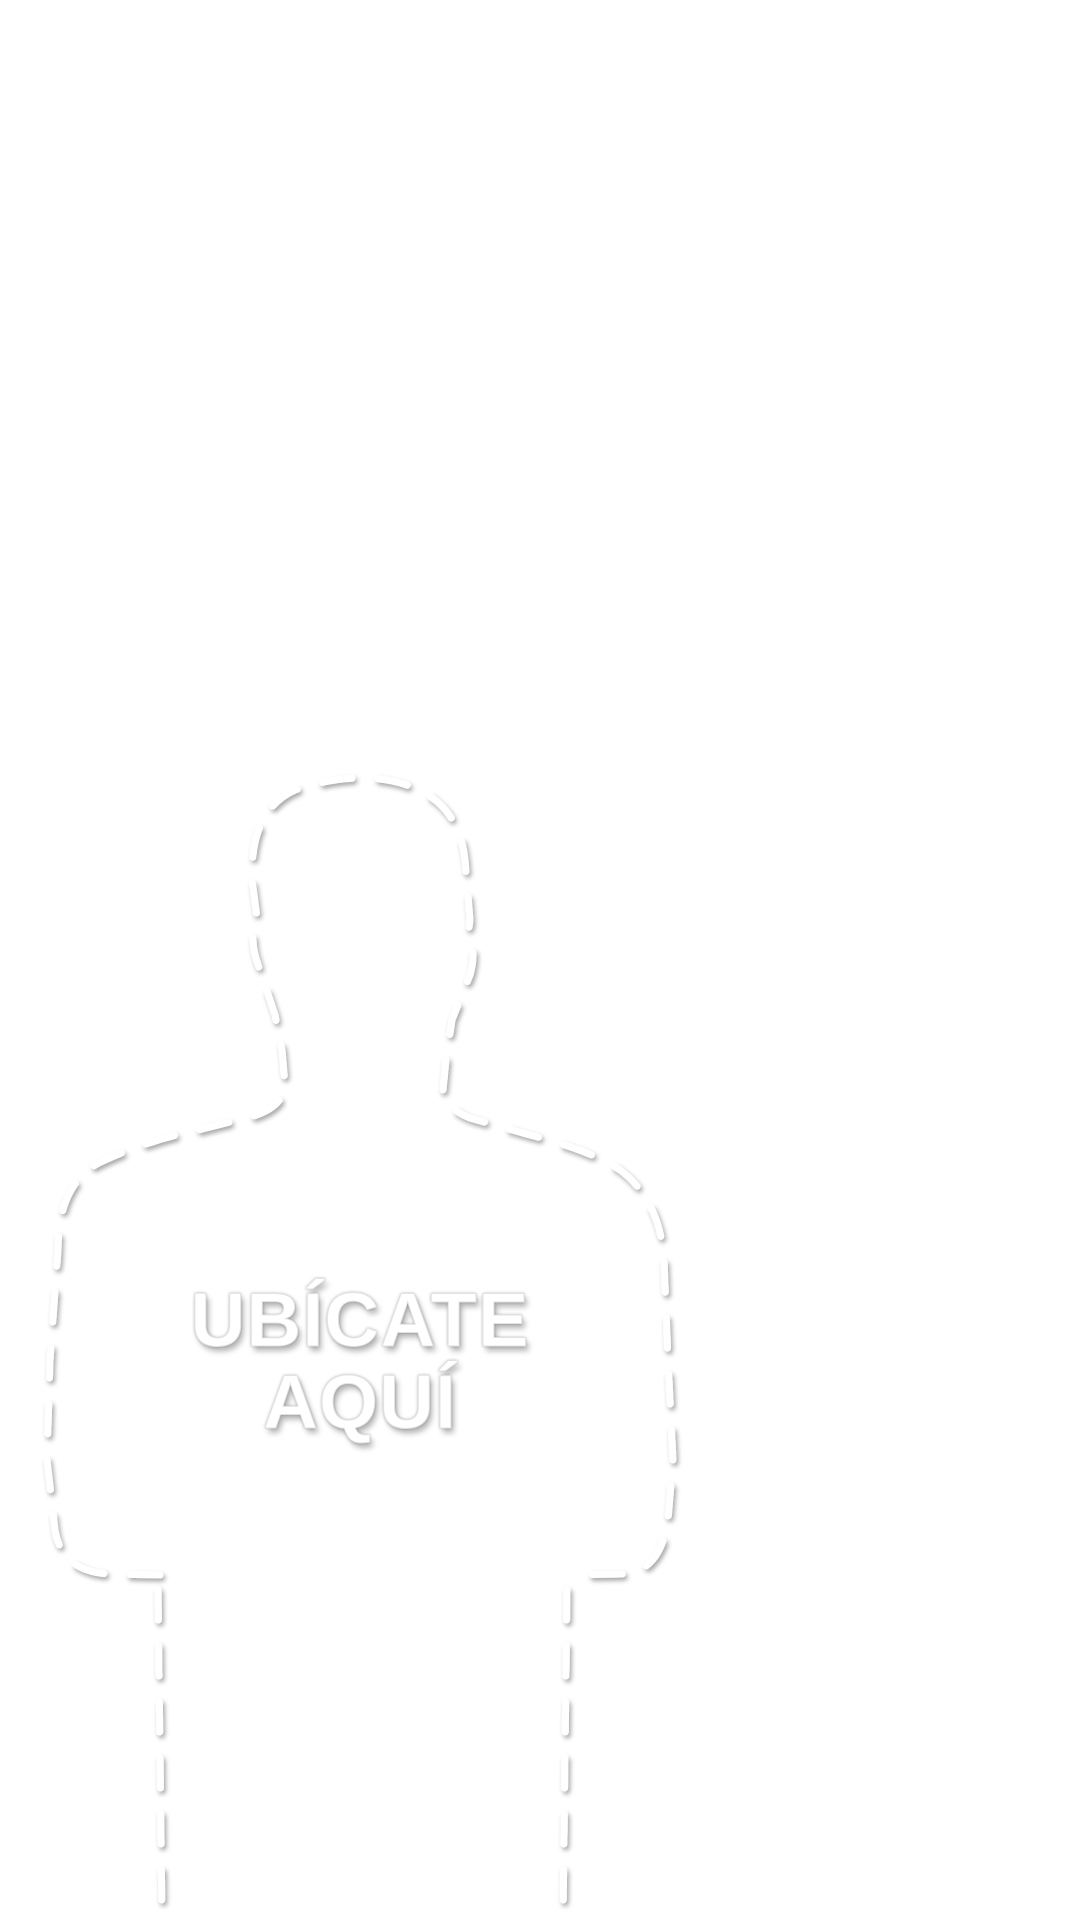  What do you see at coordinates (565, 1753) in the screenshot?
I see `silhouette-right-leg` at bounding box center [565, 1753].